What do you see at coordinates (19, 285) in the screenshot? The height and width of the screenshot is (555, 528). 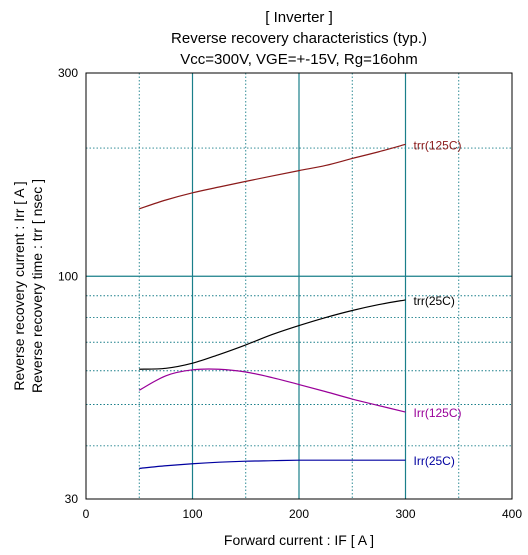 I see `y-axis-label-1: Reverse recovery current : Irr [ A ]` at bounding box center [19, 285].